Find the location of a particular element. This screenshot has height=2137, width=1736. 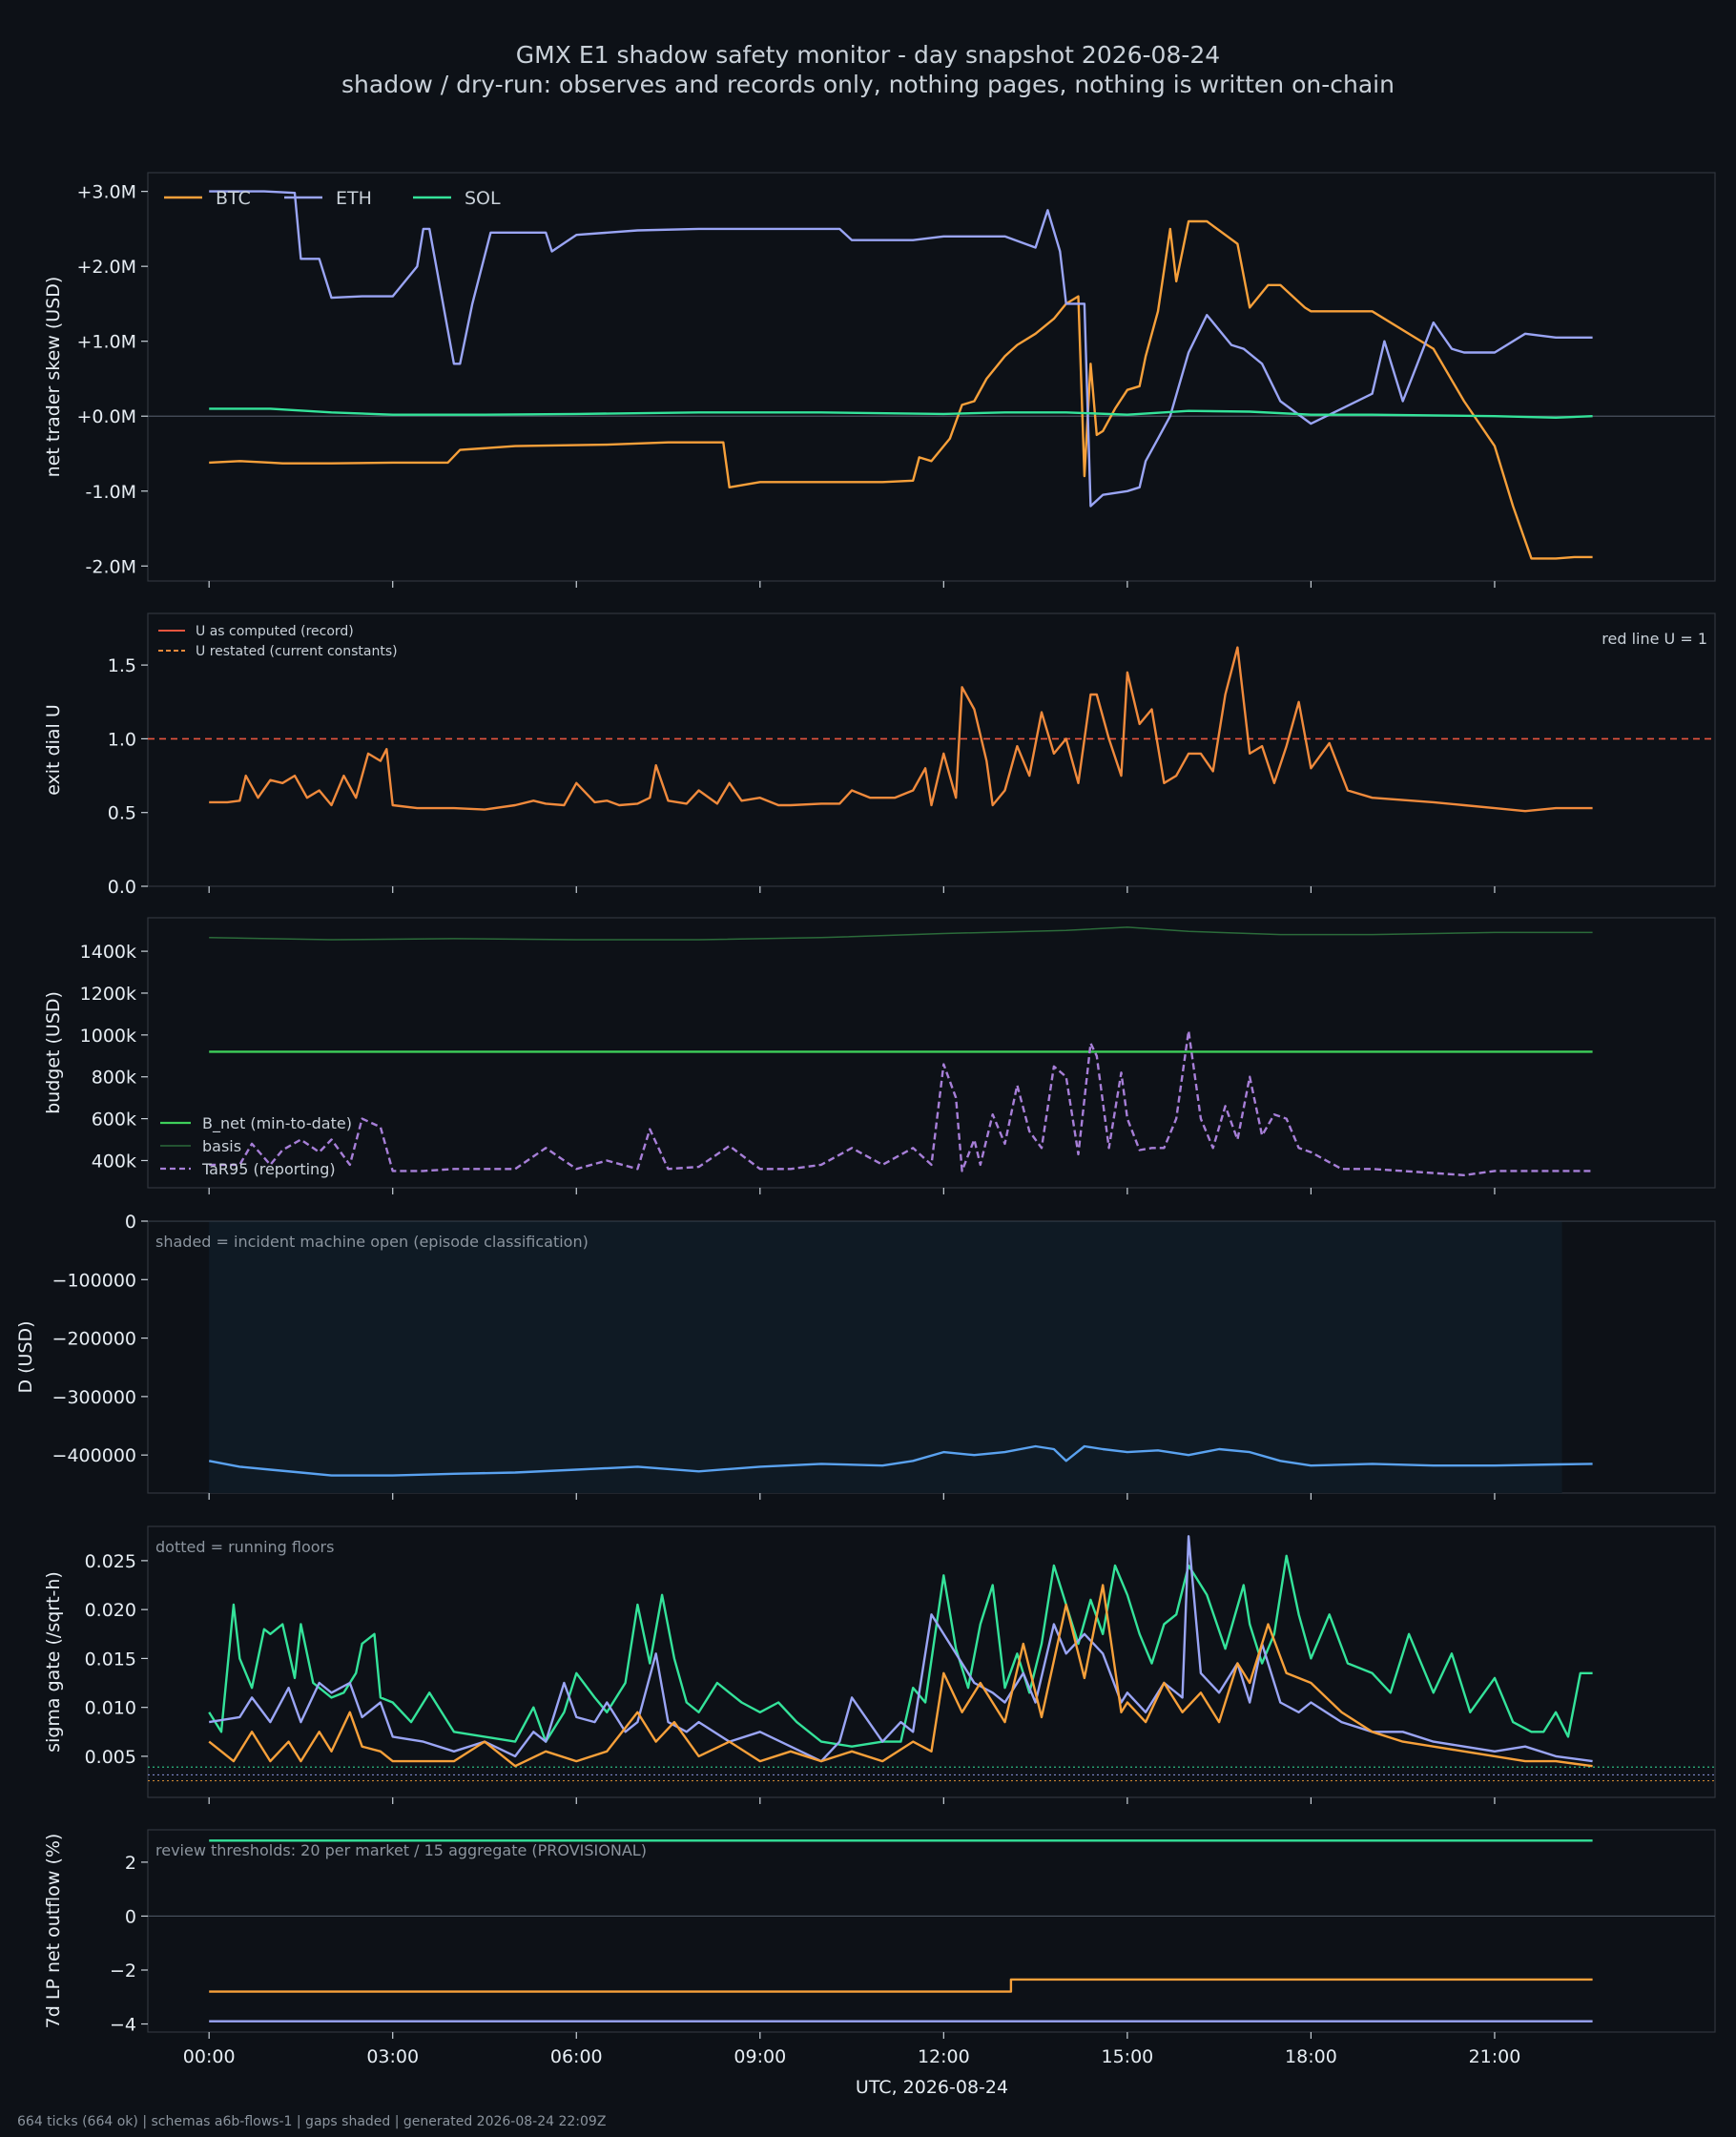

y-tick-label: -2.0M is located at coordinates (111, 566).